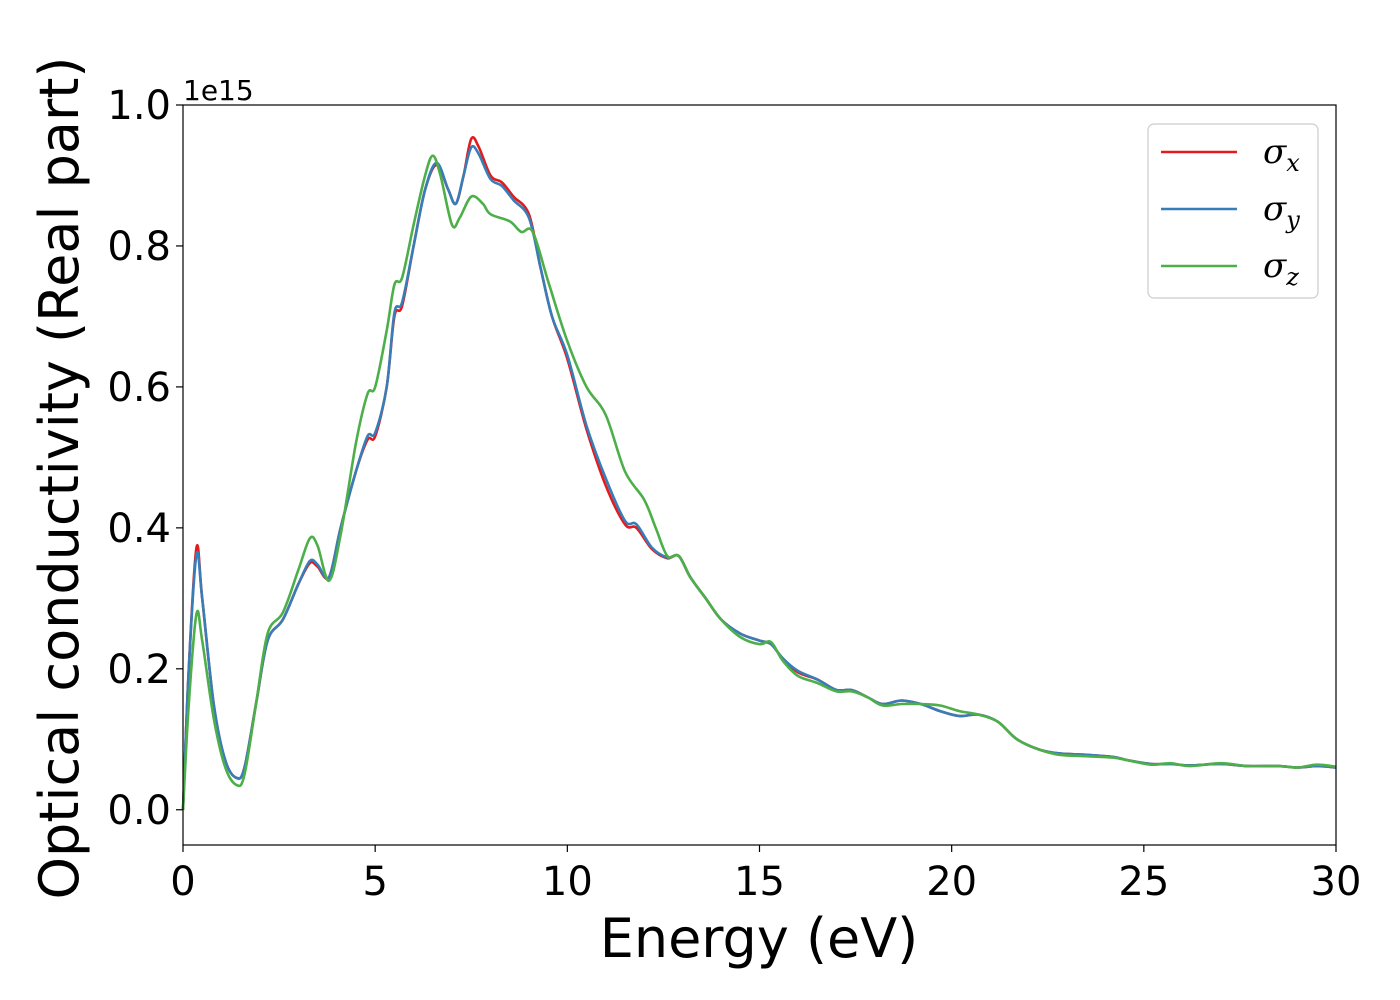  Describe the element at coordinates (759, 882) in the screenshot. I see `x-tick-label: 15` at that location.